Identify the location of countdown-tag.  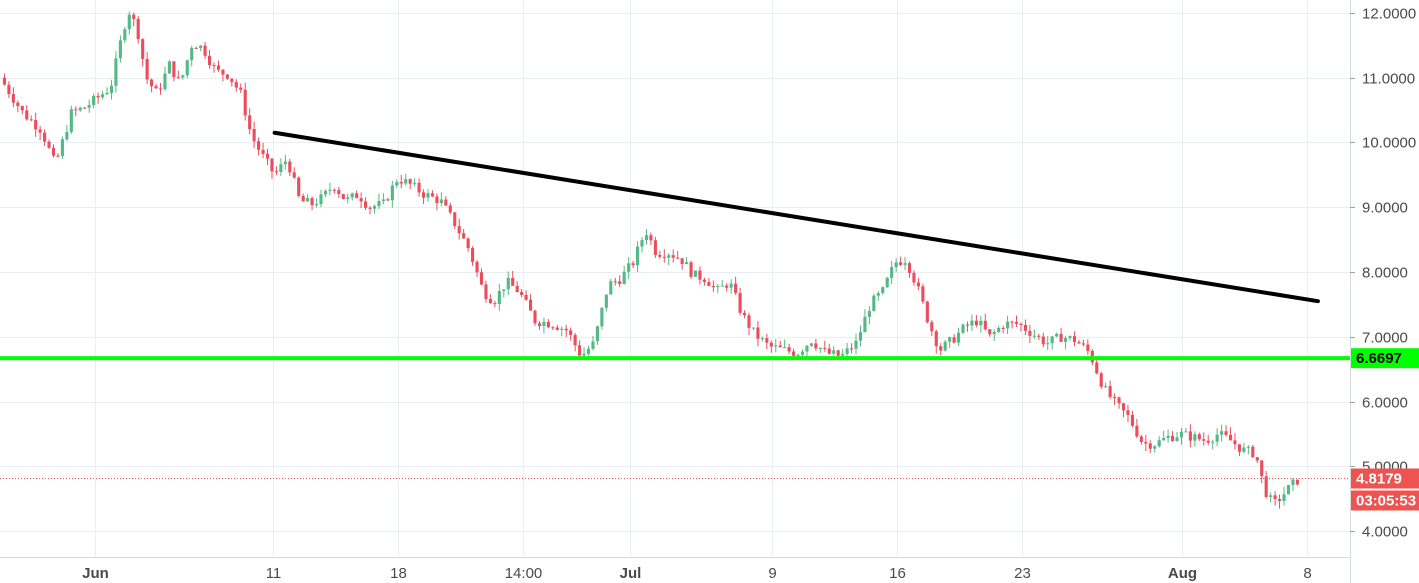
(1385, 500).